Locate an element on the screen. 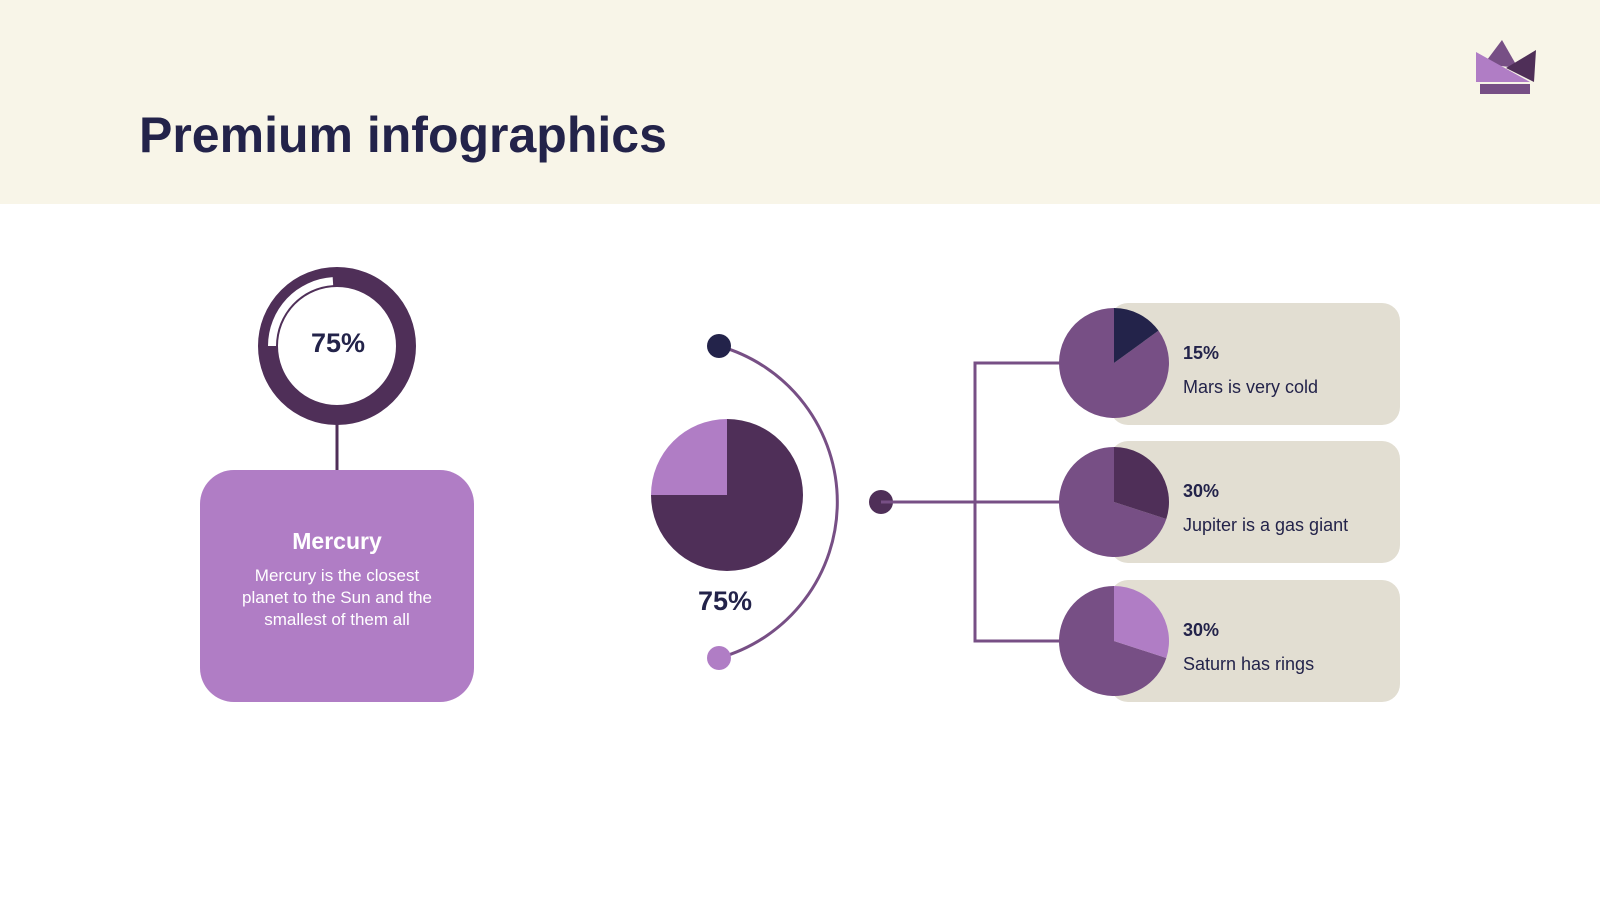  center-pie-slice-rest is located at coordinates (689, 457).